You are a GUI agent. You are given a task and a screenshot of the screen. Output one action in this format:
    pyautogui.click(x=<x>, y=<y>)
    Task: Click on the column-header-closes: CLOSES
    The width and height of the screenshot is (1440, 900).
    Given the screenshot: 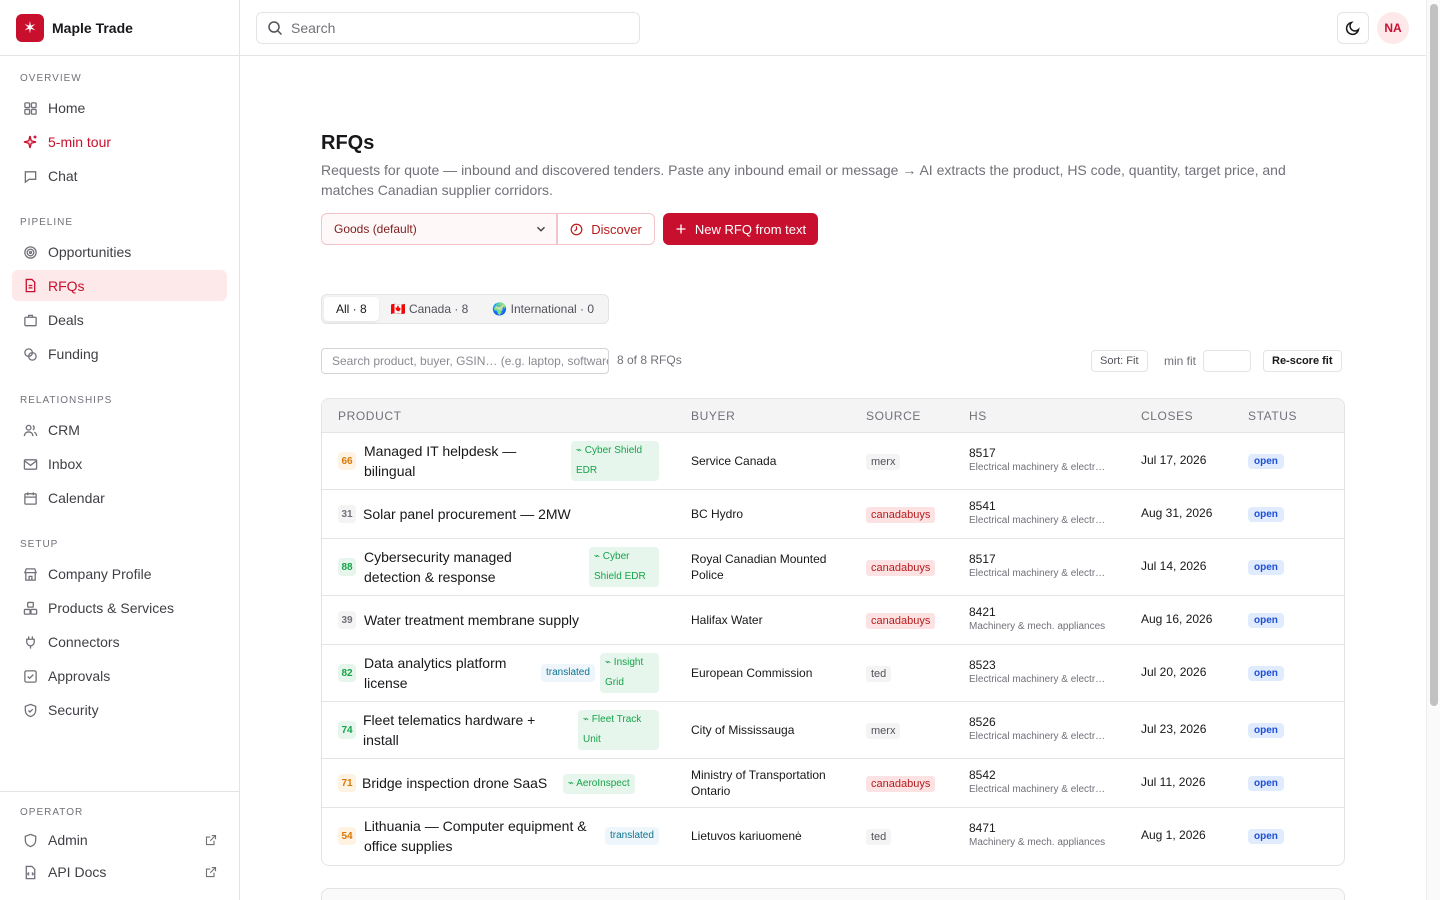 What is the action you would take?
    pyautogui.click(x=1167, y=416)
    